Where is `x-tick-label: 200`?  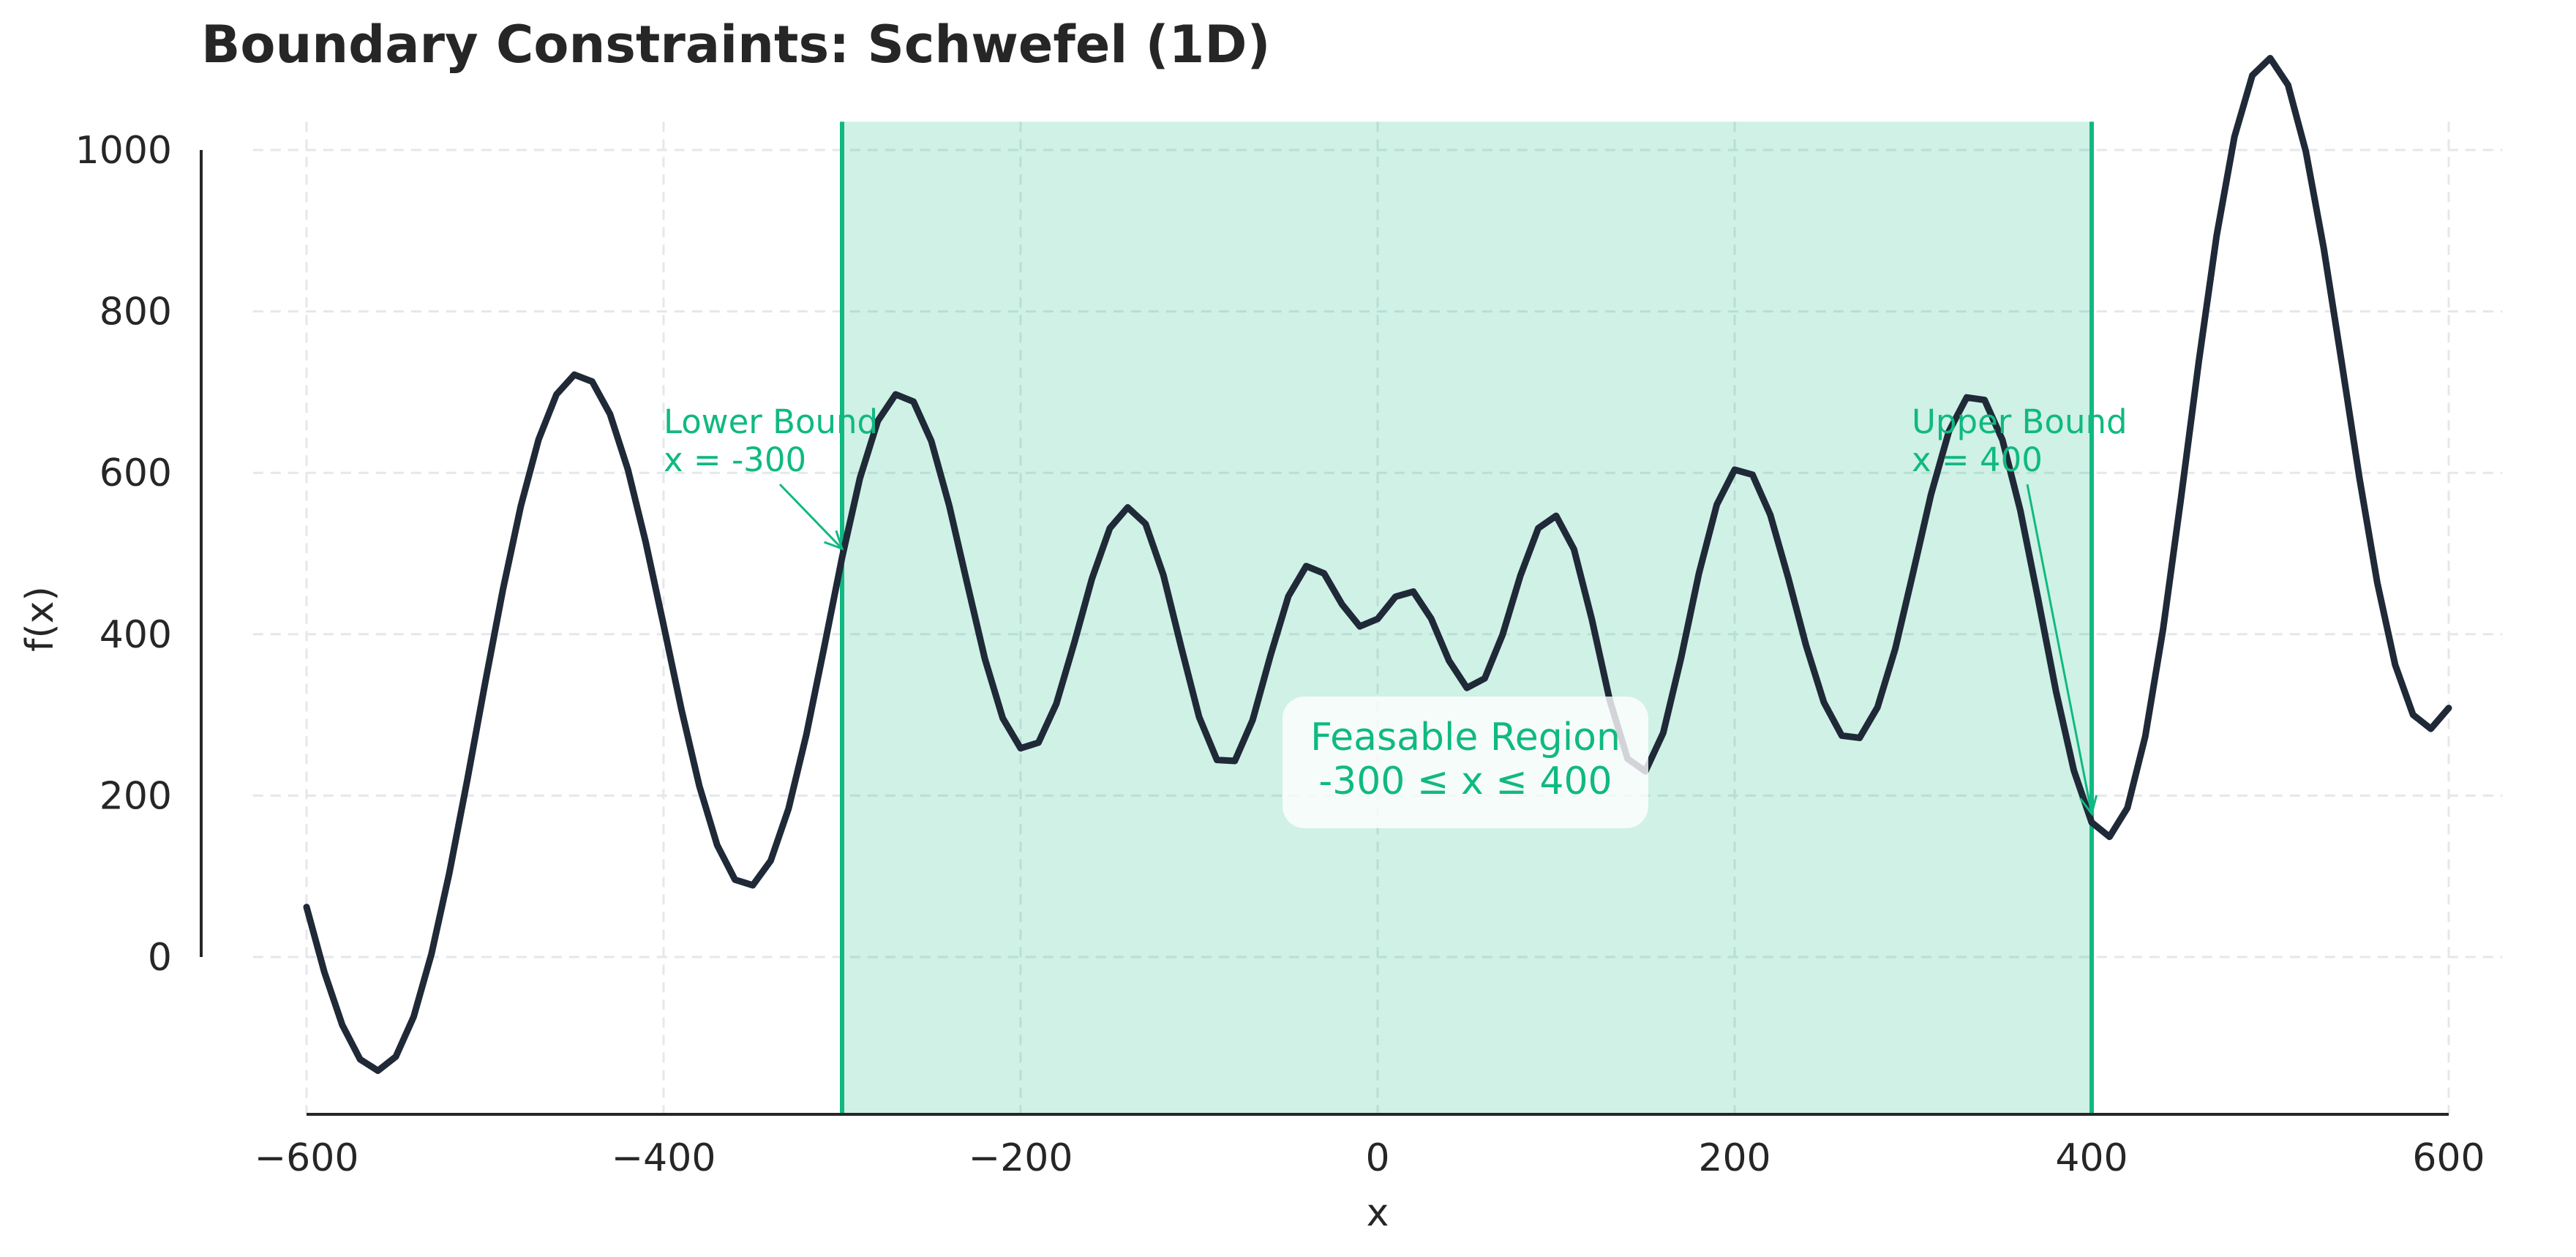
x-tick-label: 200 is located at coordinates (1734, 1158).